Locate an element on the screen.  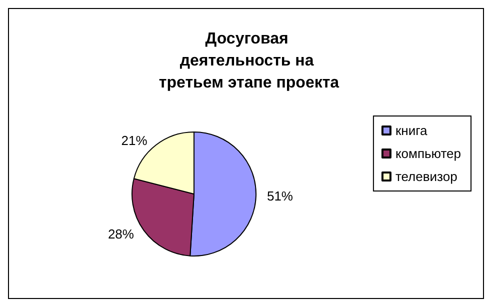
chart-title: Досуговая деятельность на третьем этапе проекта is located at coordinates (249, 61).